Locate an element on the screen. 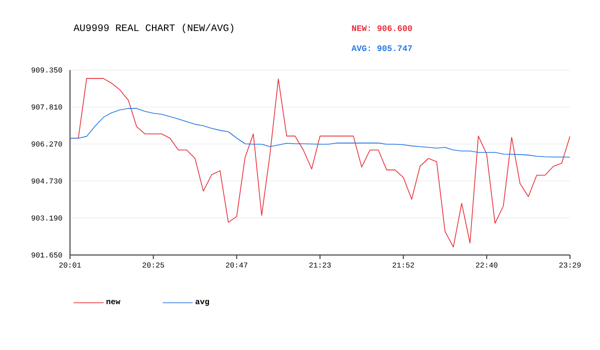 This screenshot has height=350, width=600. text: AVG: 905.747 is located at coordinates (382, 48).